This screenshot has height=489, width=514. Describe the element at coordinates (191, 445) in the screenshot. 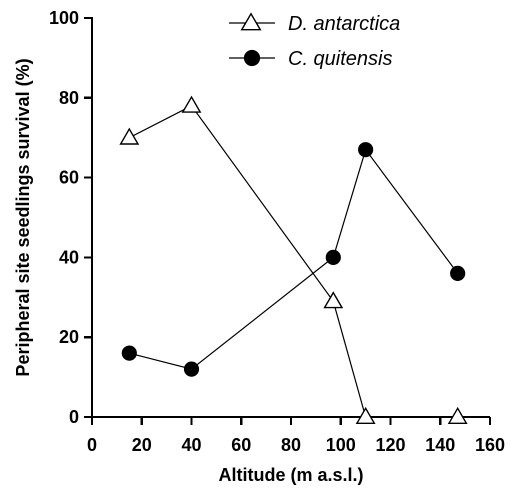

I see `x-tick-label: 40` at that location.